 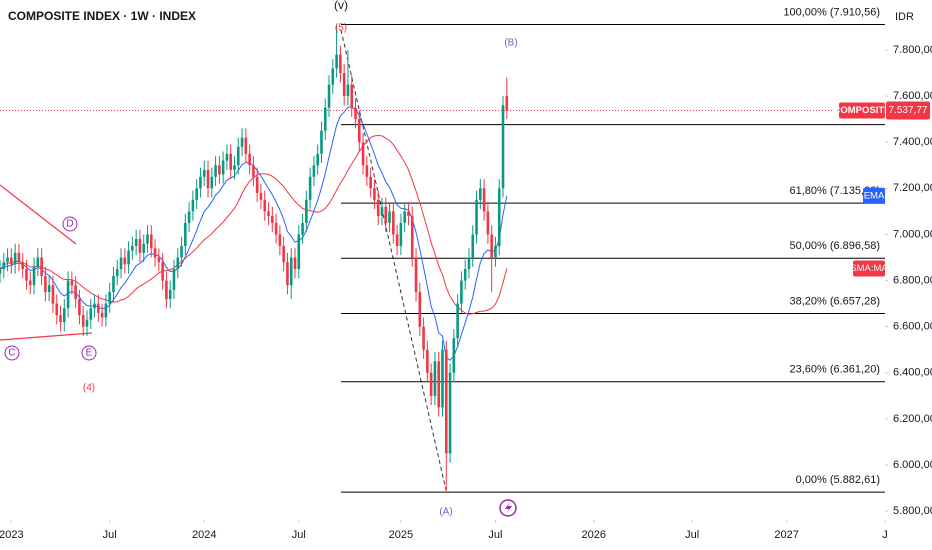 I want to click on trend-line, so click(x=46, y=336).